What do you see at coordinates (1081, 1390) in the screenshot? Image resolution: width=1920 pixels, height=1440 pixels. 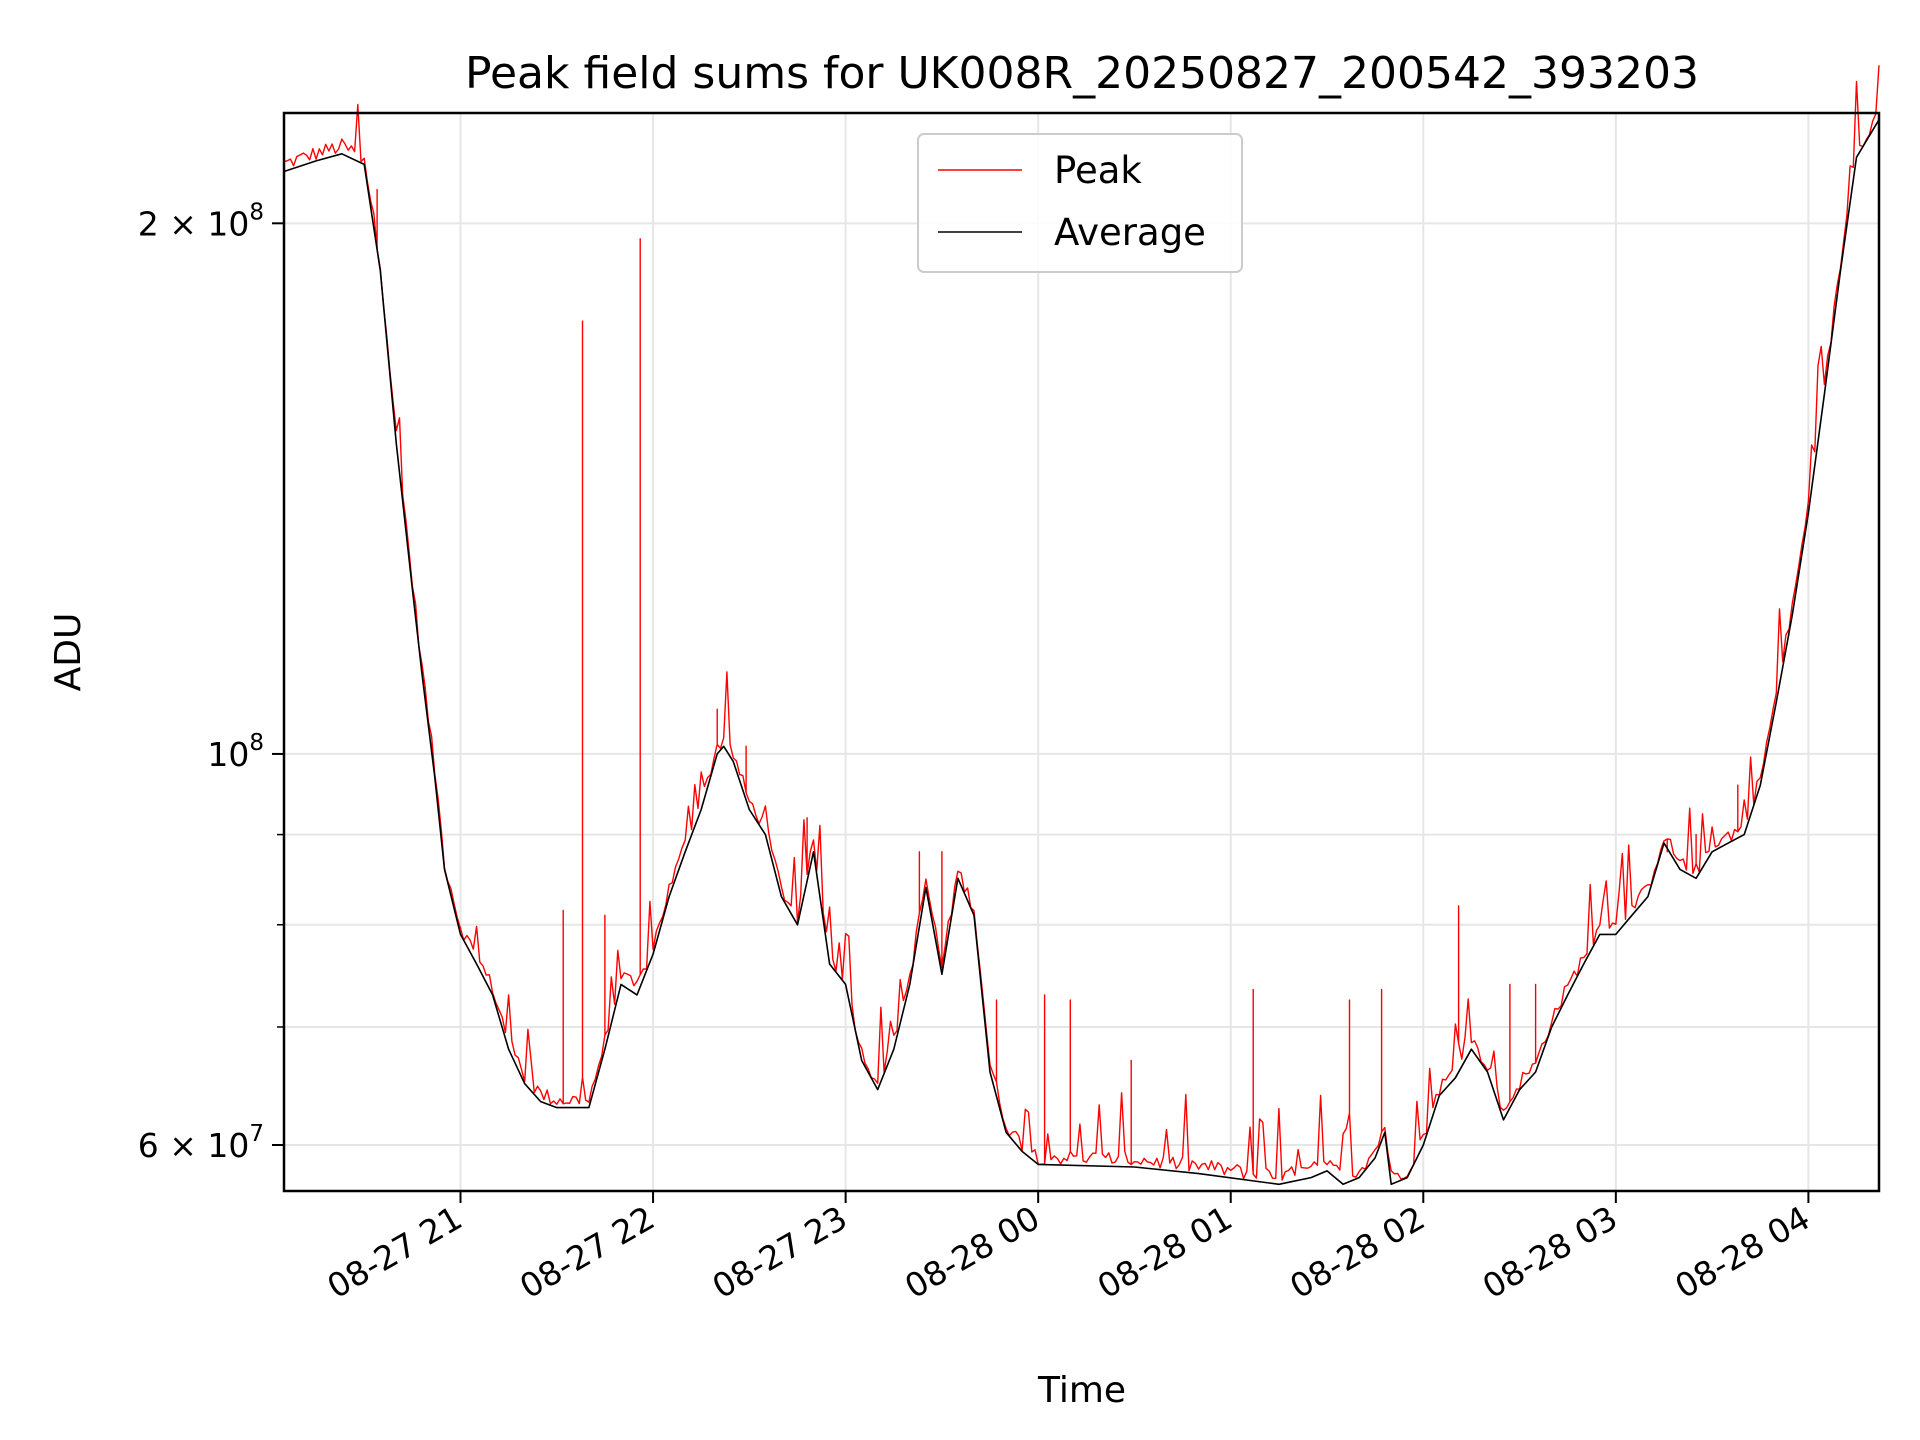 I see `x-axis-label: Time` at bounding box center [1081, 1390].